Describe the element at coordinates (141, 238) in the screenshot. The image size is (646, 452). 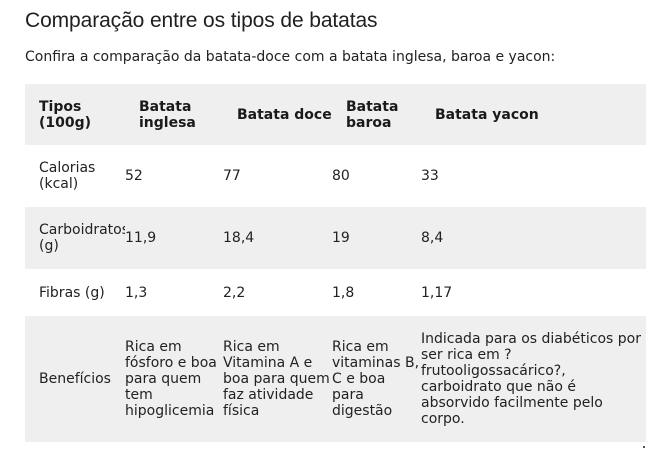
I see `table-cell: 11,9` at that location.